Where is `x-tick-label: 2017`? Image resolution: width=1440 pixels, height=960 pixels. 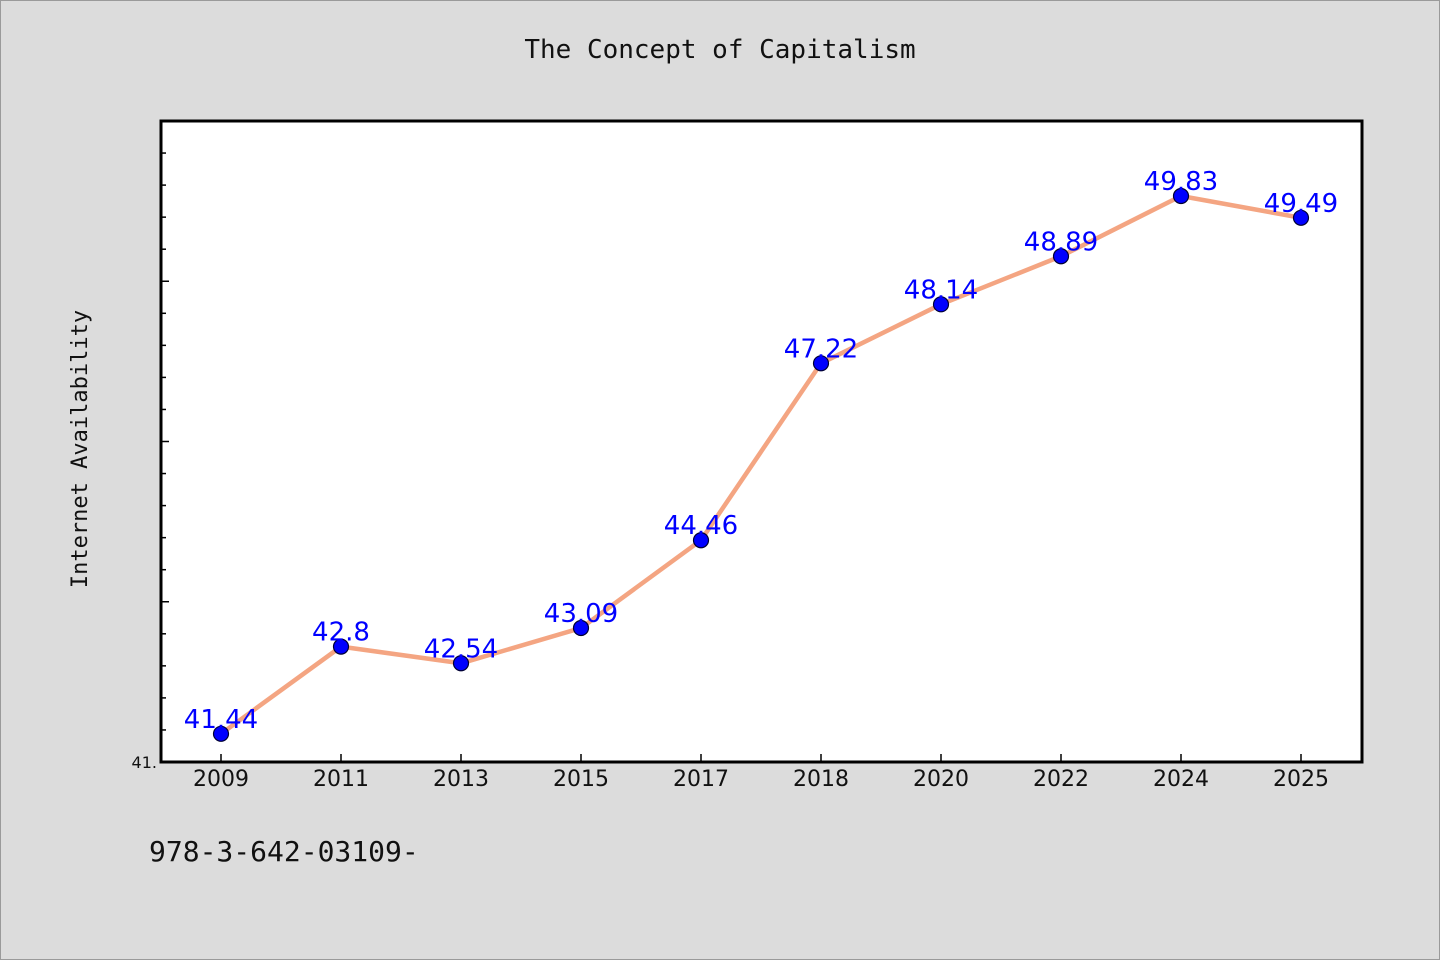 x-tick-label: 2017 is located at coordinates (701, 779).